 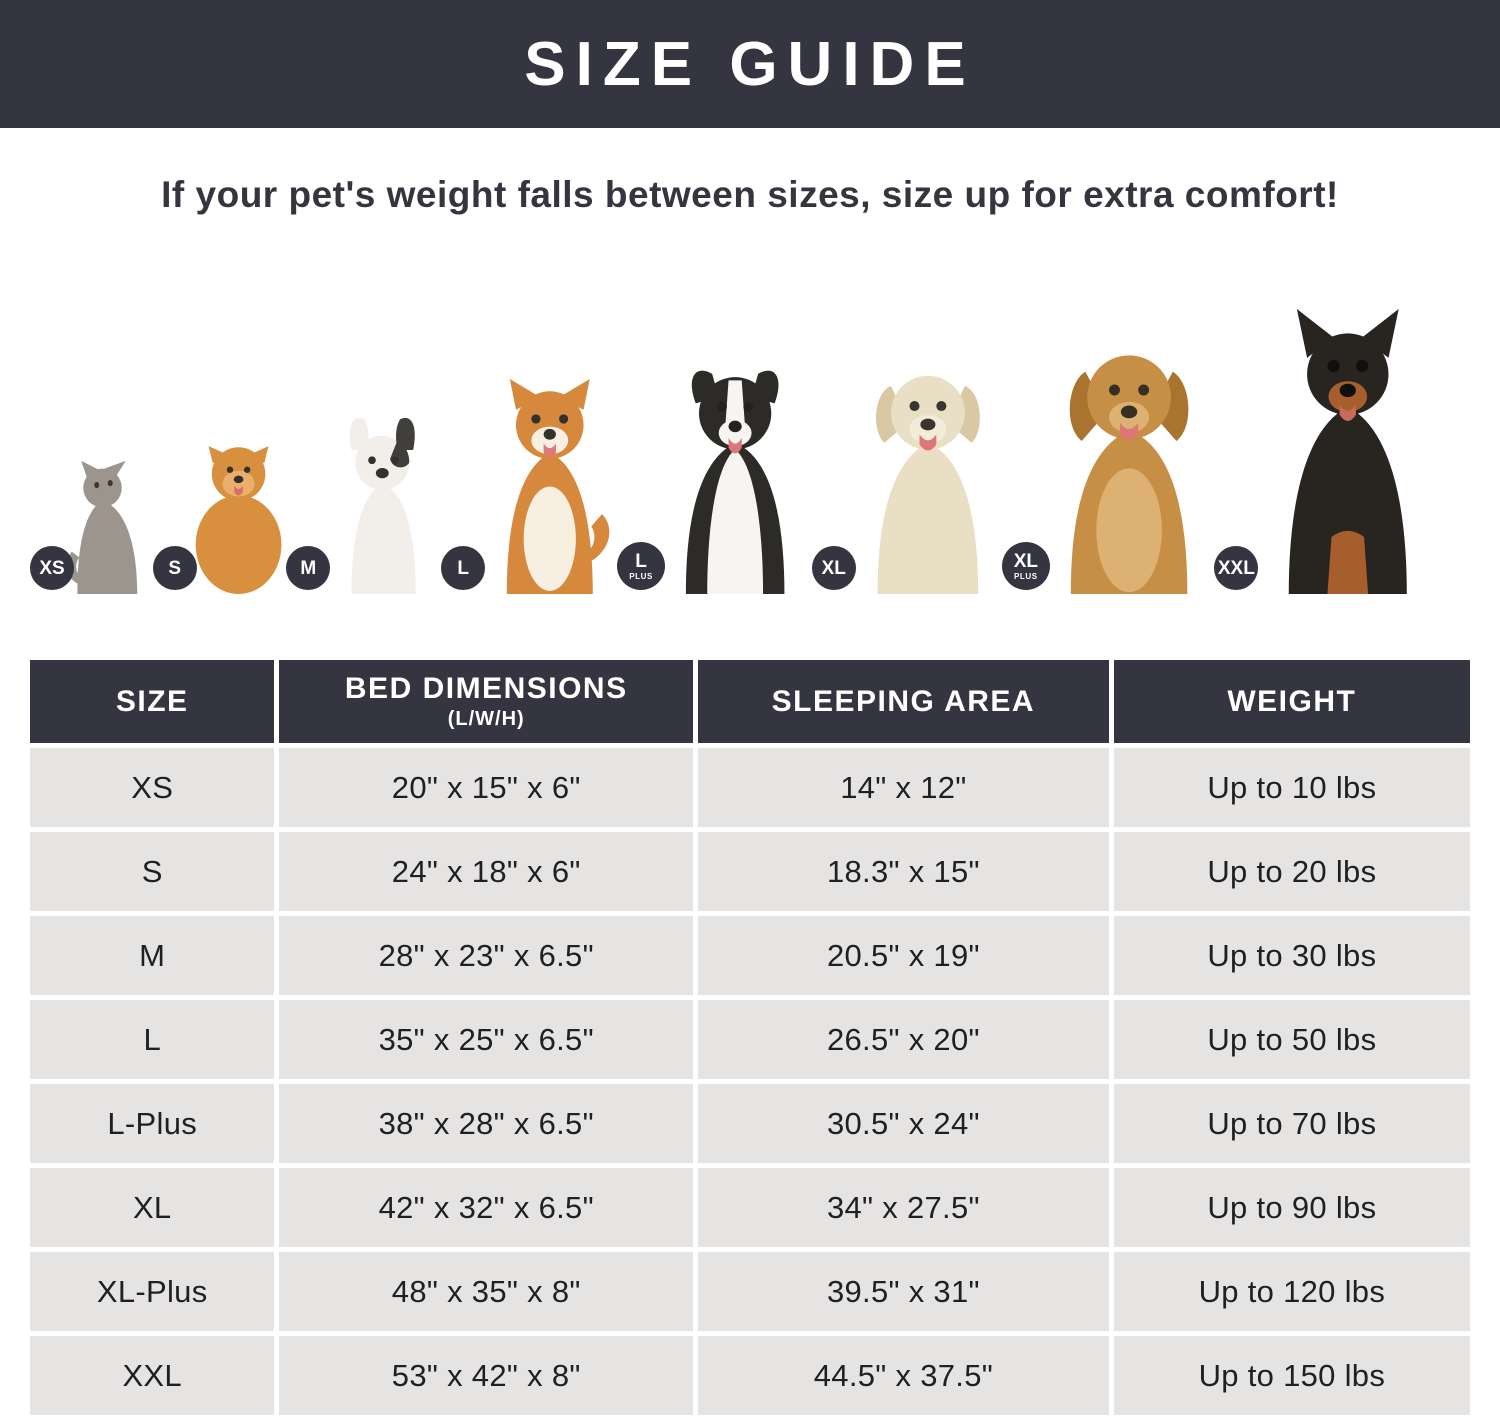 What do you see at coordinates (1129, 474) in the screenshot?
I see `golden-retriever-image` at bounding box center [1129, 474].